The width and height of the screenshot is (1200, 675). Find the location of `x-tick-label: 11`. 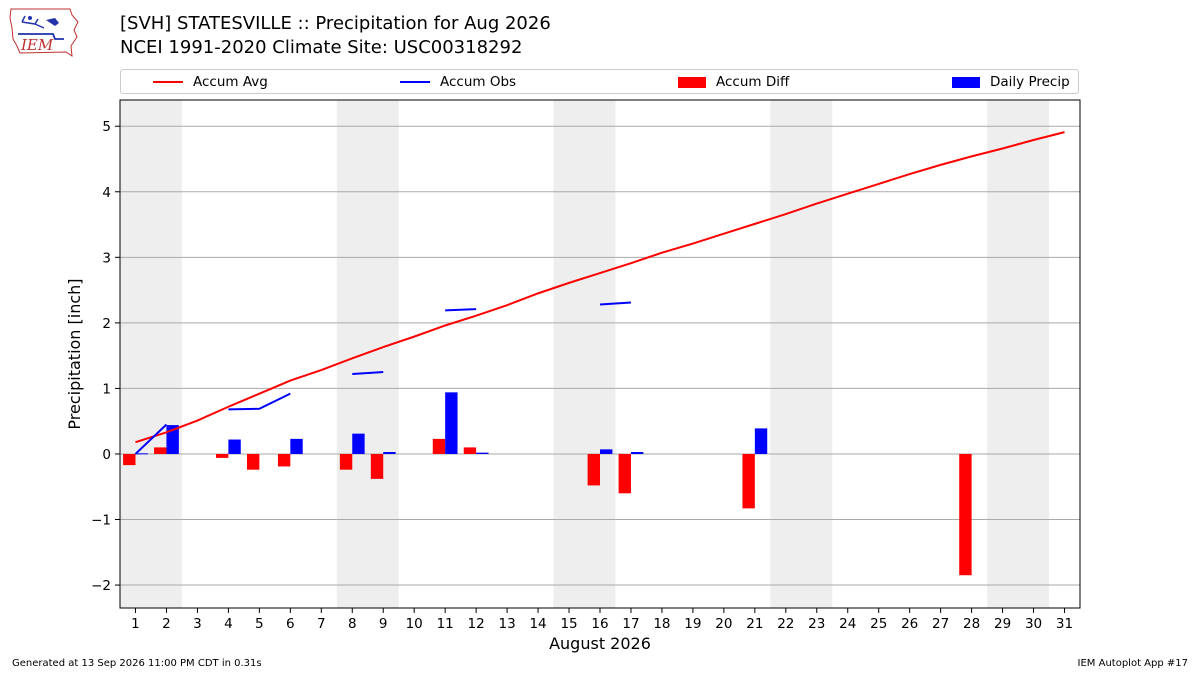

x-tick-label: 11 is located at coordinates (445, 624).